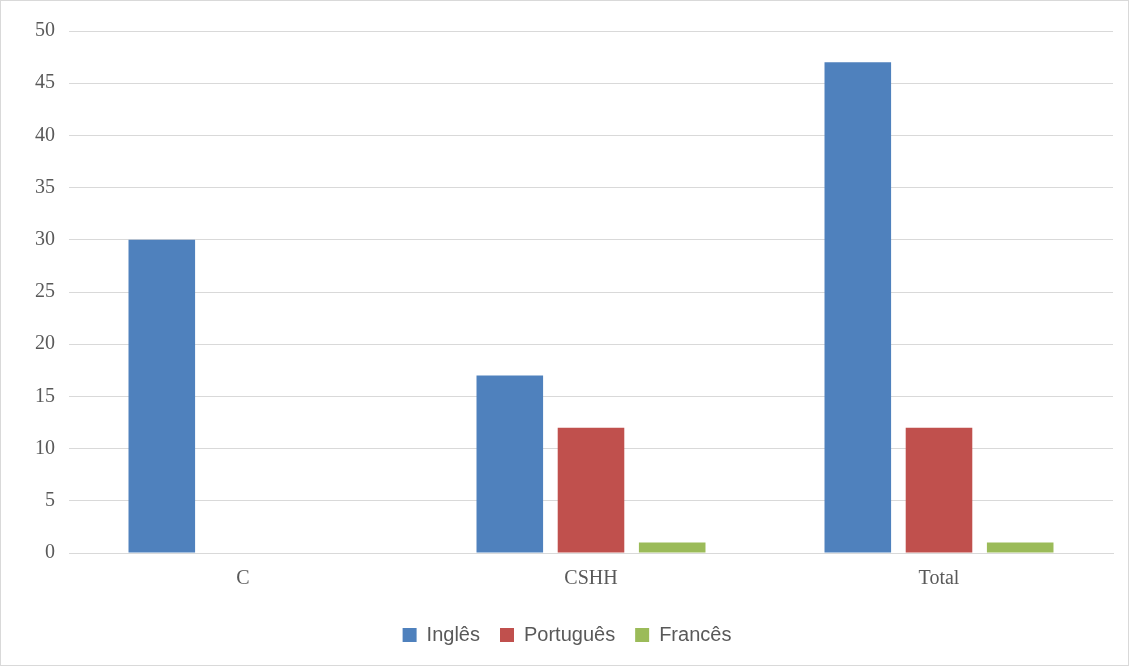 This screenshot has height=666, width=1129. I want to click on y-tick-label: 35, so click(45, 185).